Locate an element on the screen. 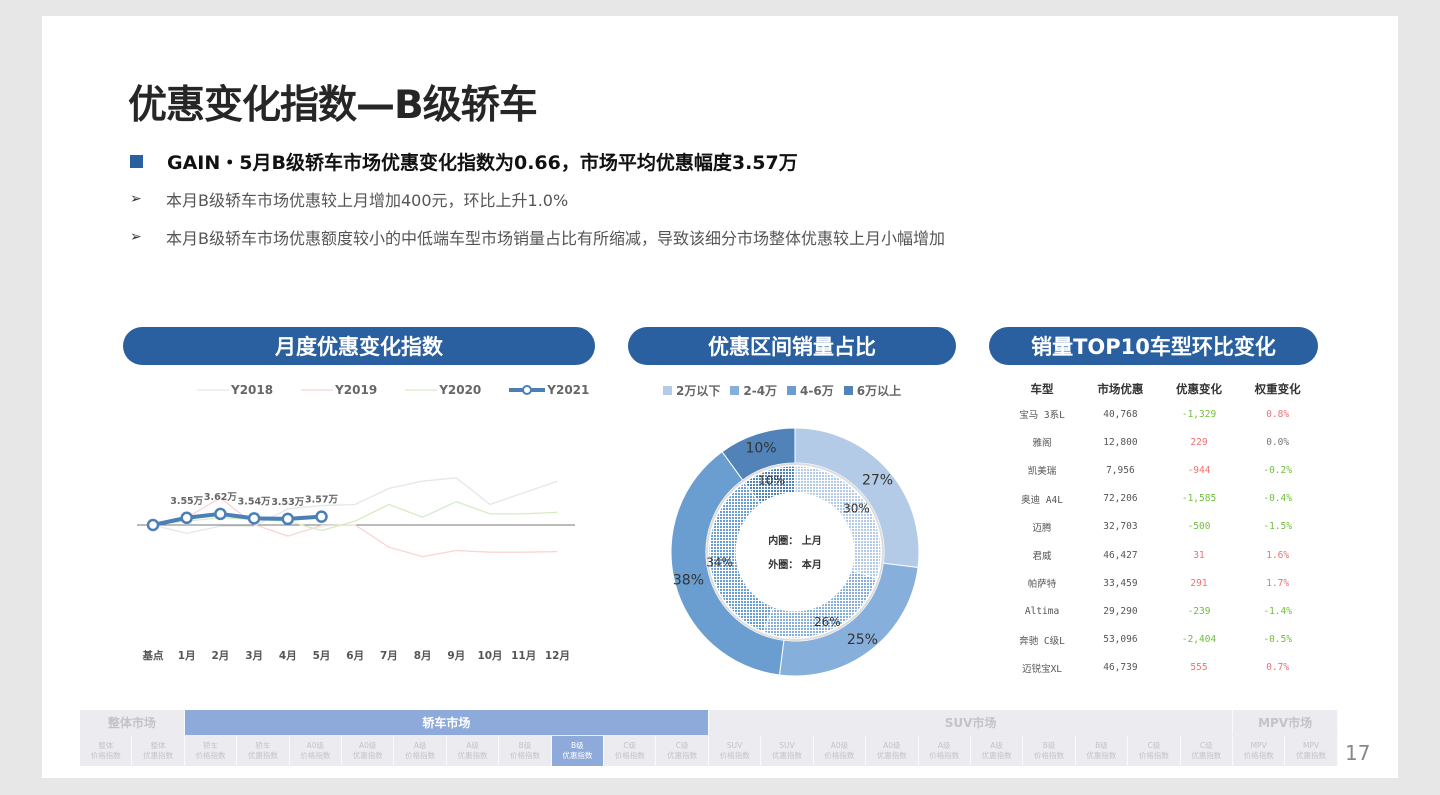 The width and height of the screenshot is (1440, 795). table-cell: 40,768 is located at coordinates (1120, 414).